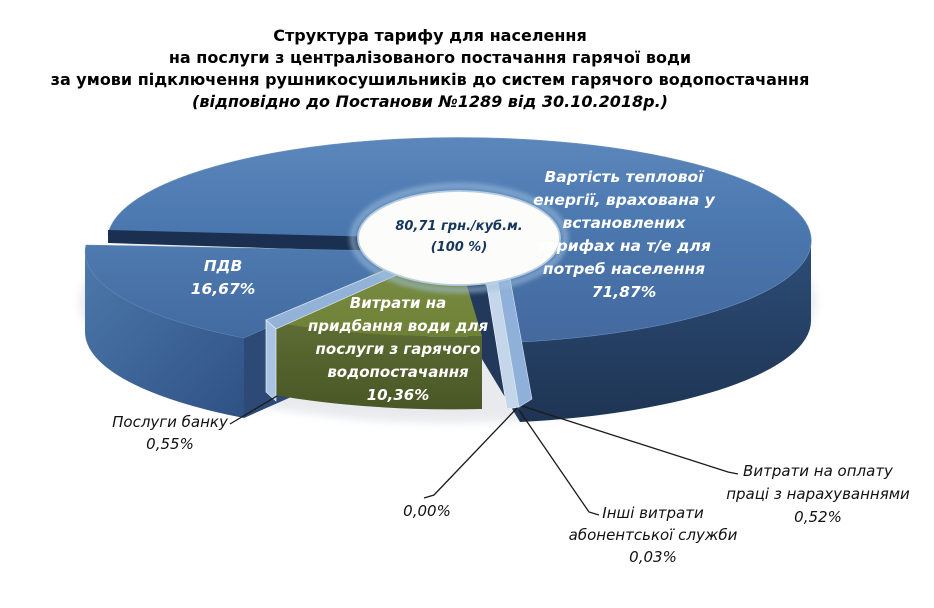  Describe the element at coordinates (559, 462) in the screenshot. I see `leader-line-other` at that location.